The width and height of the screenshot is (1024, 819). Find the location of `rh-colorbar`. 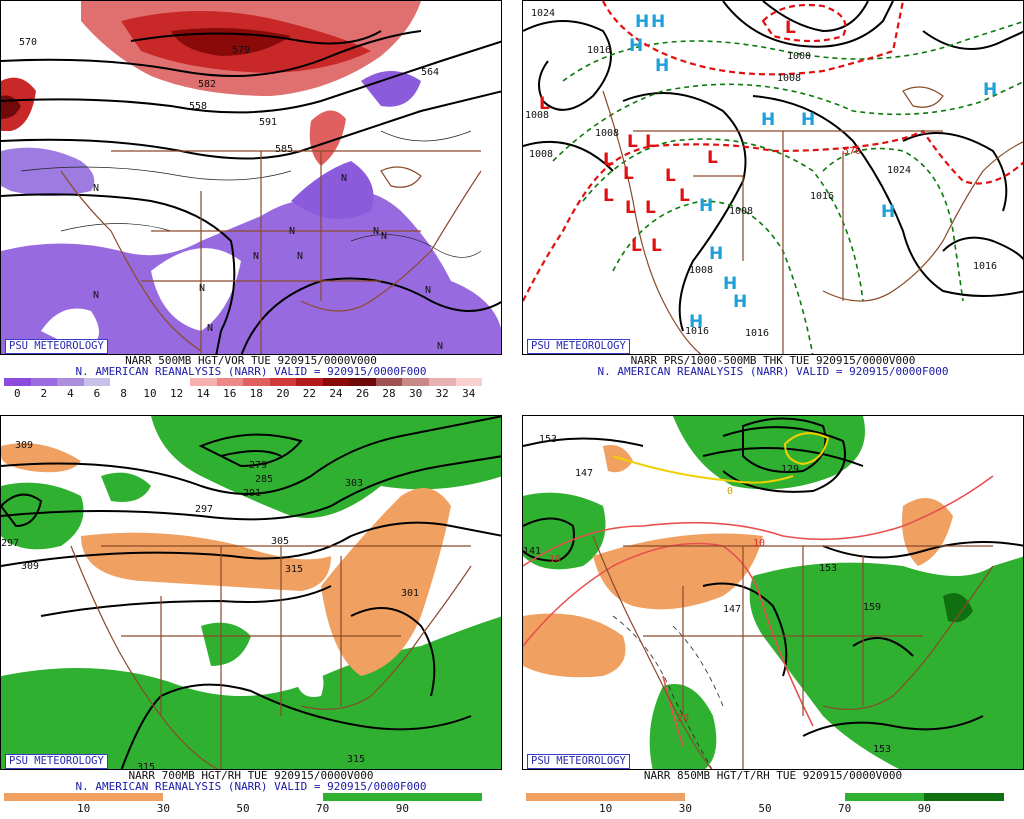

rh-colorbar is located at coordinates (765, 797).